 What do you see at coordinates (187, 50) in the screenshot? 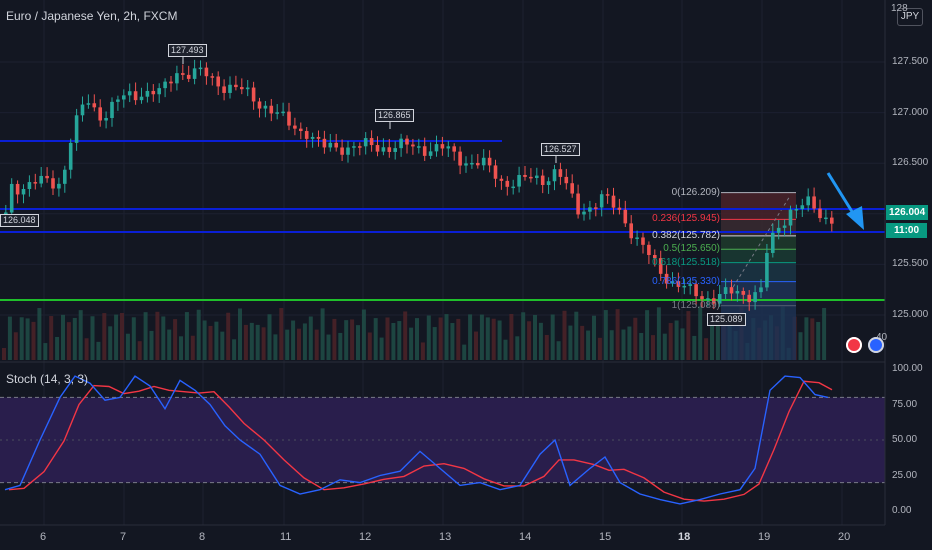
I see `high-price-label: 127.493` at bounding box center [187, 50].